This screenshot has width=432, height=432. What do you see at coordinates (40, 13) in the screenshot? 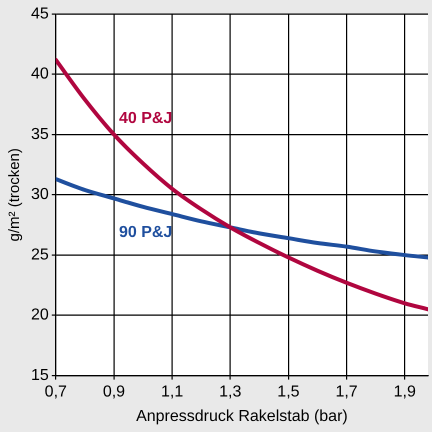
I see `y-tick-label: 45` at bounding box center [40, 13].